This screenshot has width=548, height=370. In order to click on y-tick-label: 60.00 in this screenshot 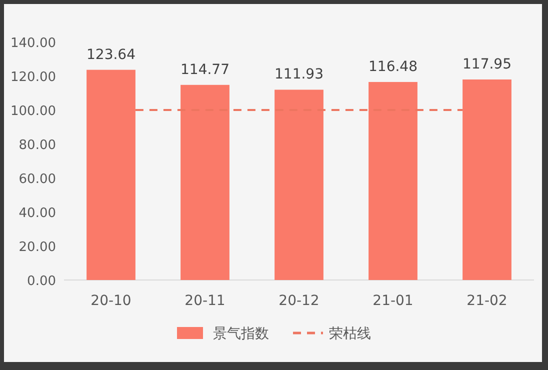, I will do `click(37, 179)`.